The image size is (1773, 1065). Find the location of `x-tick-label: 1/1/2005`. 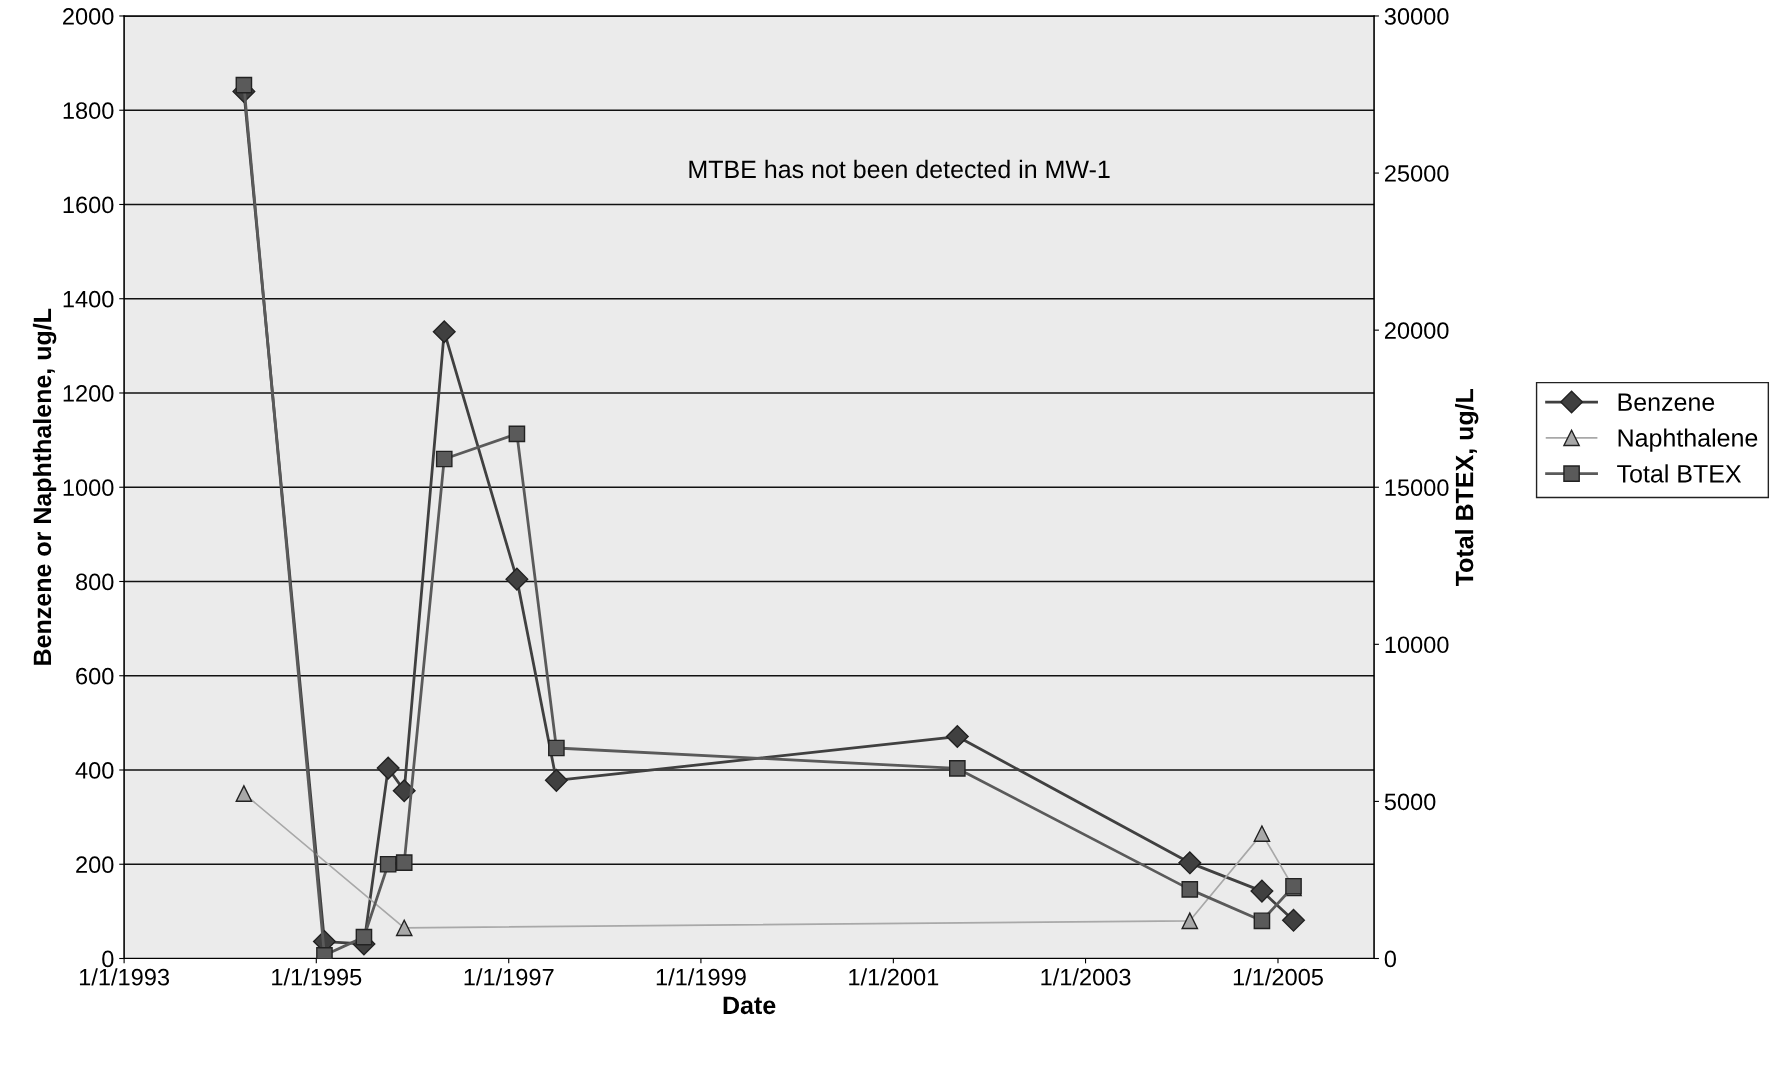

x-tick-label: 1/1/2005 is located at coordinates (1278, 977).